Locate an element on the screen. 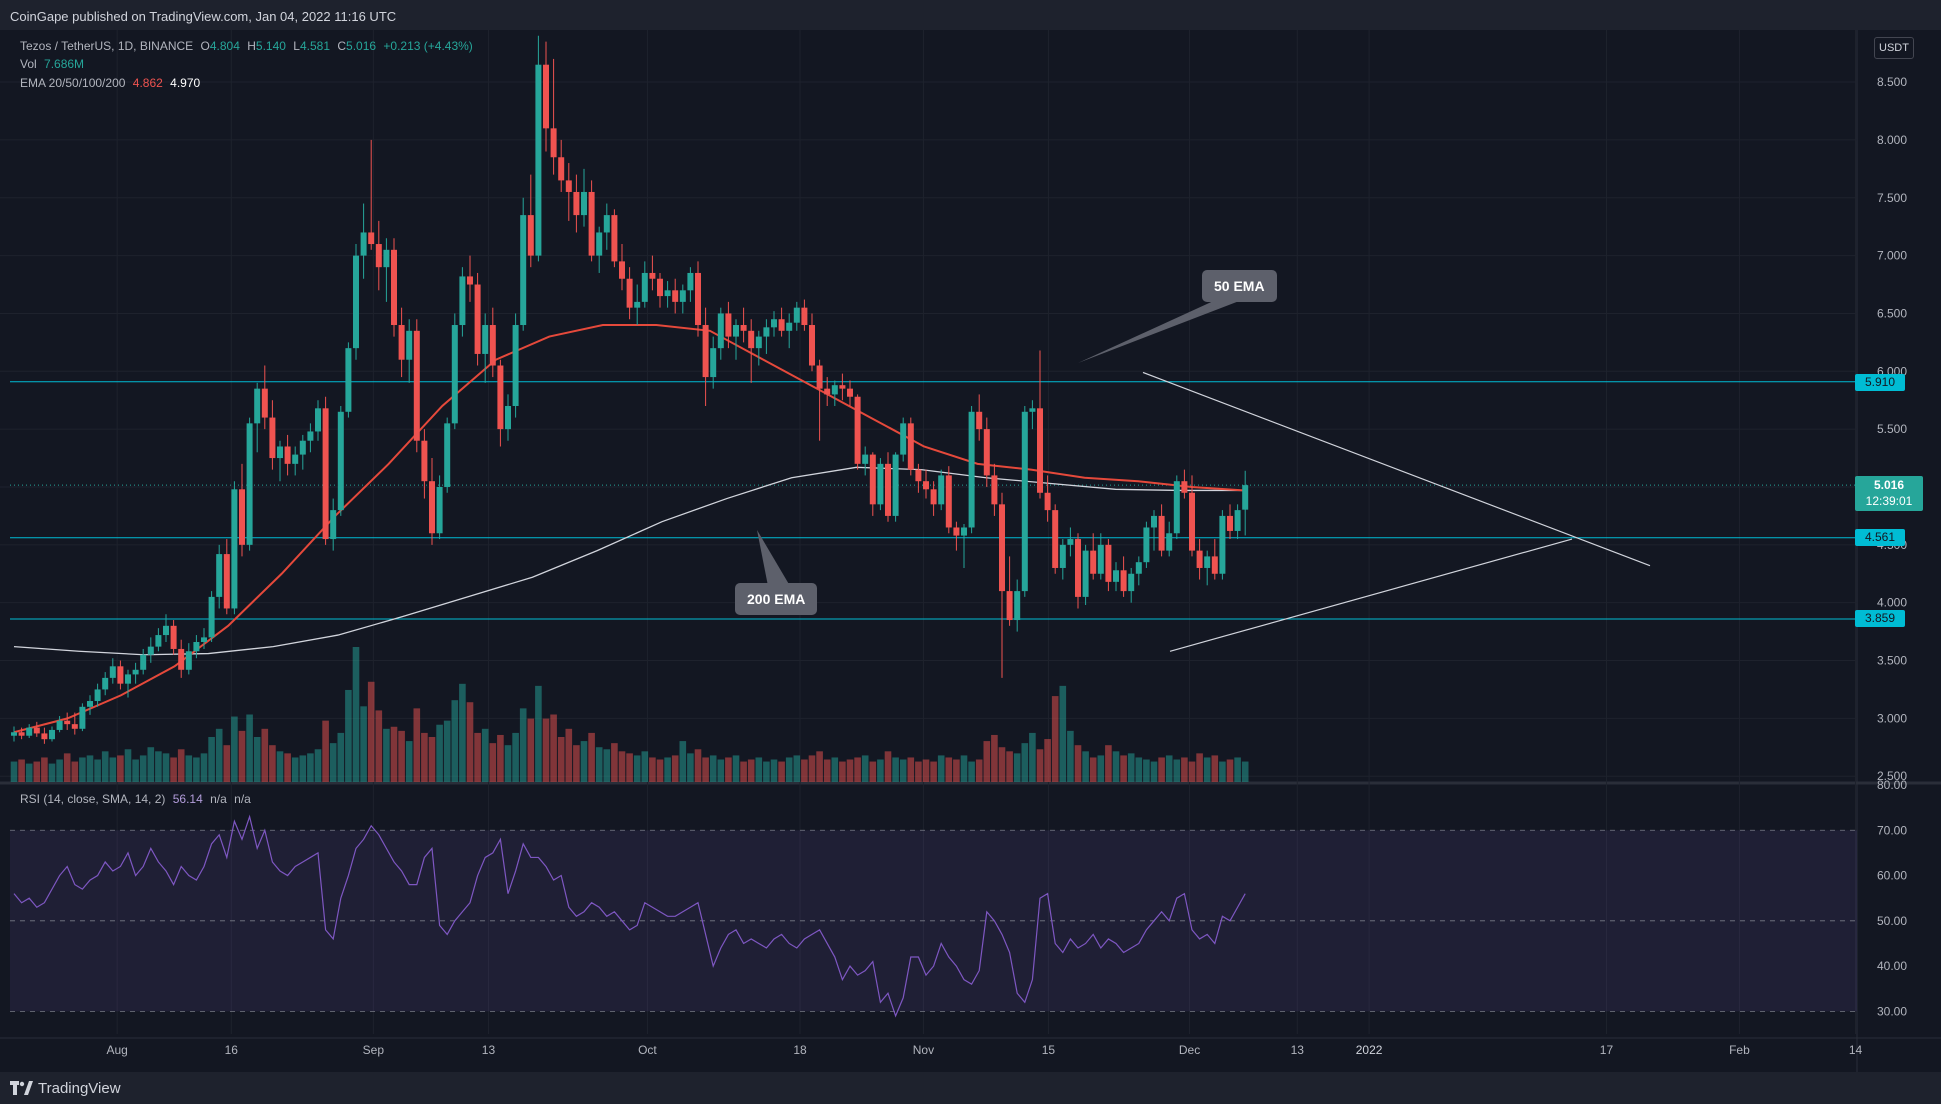  descending-trendline is located at coordinates (1396, 469).